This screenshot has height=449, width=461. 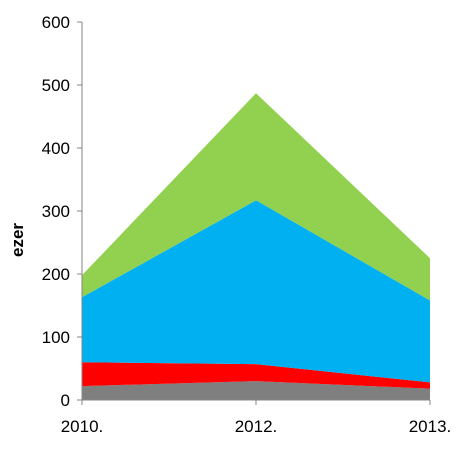 What do you see at coordinates (56, 274) in the screenshot?
I see `y-tick-label: 200` at bounding box center [56, 274].